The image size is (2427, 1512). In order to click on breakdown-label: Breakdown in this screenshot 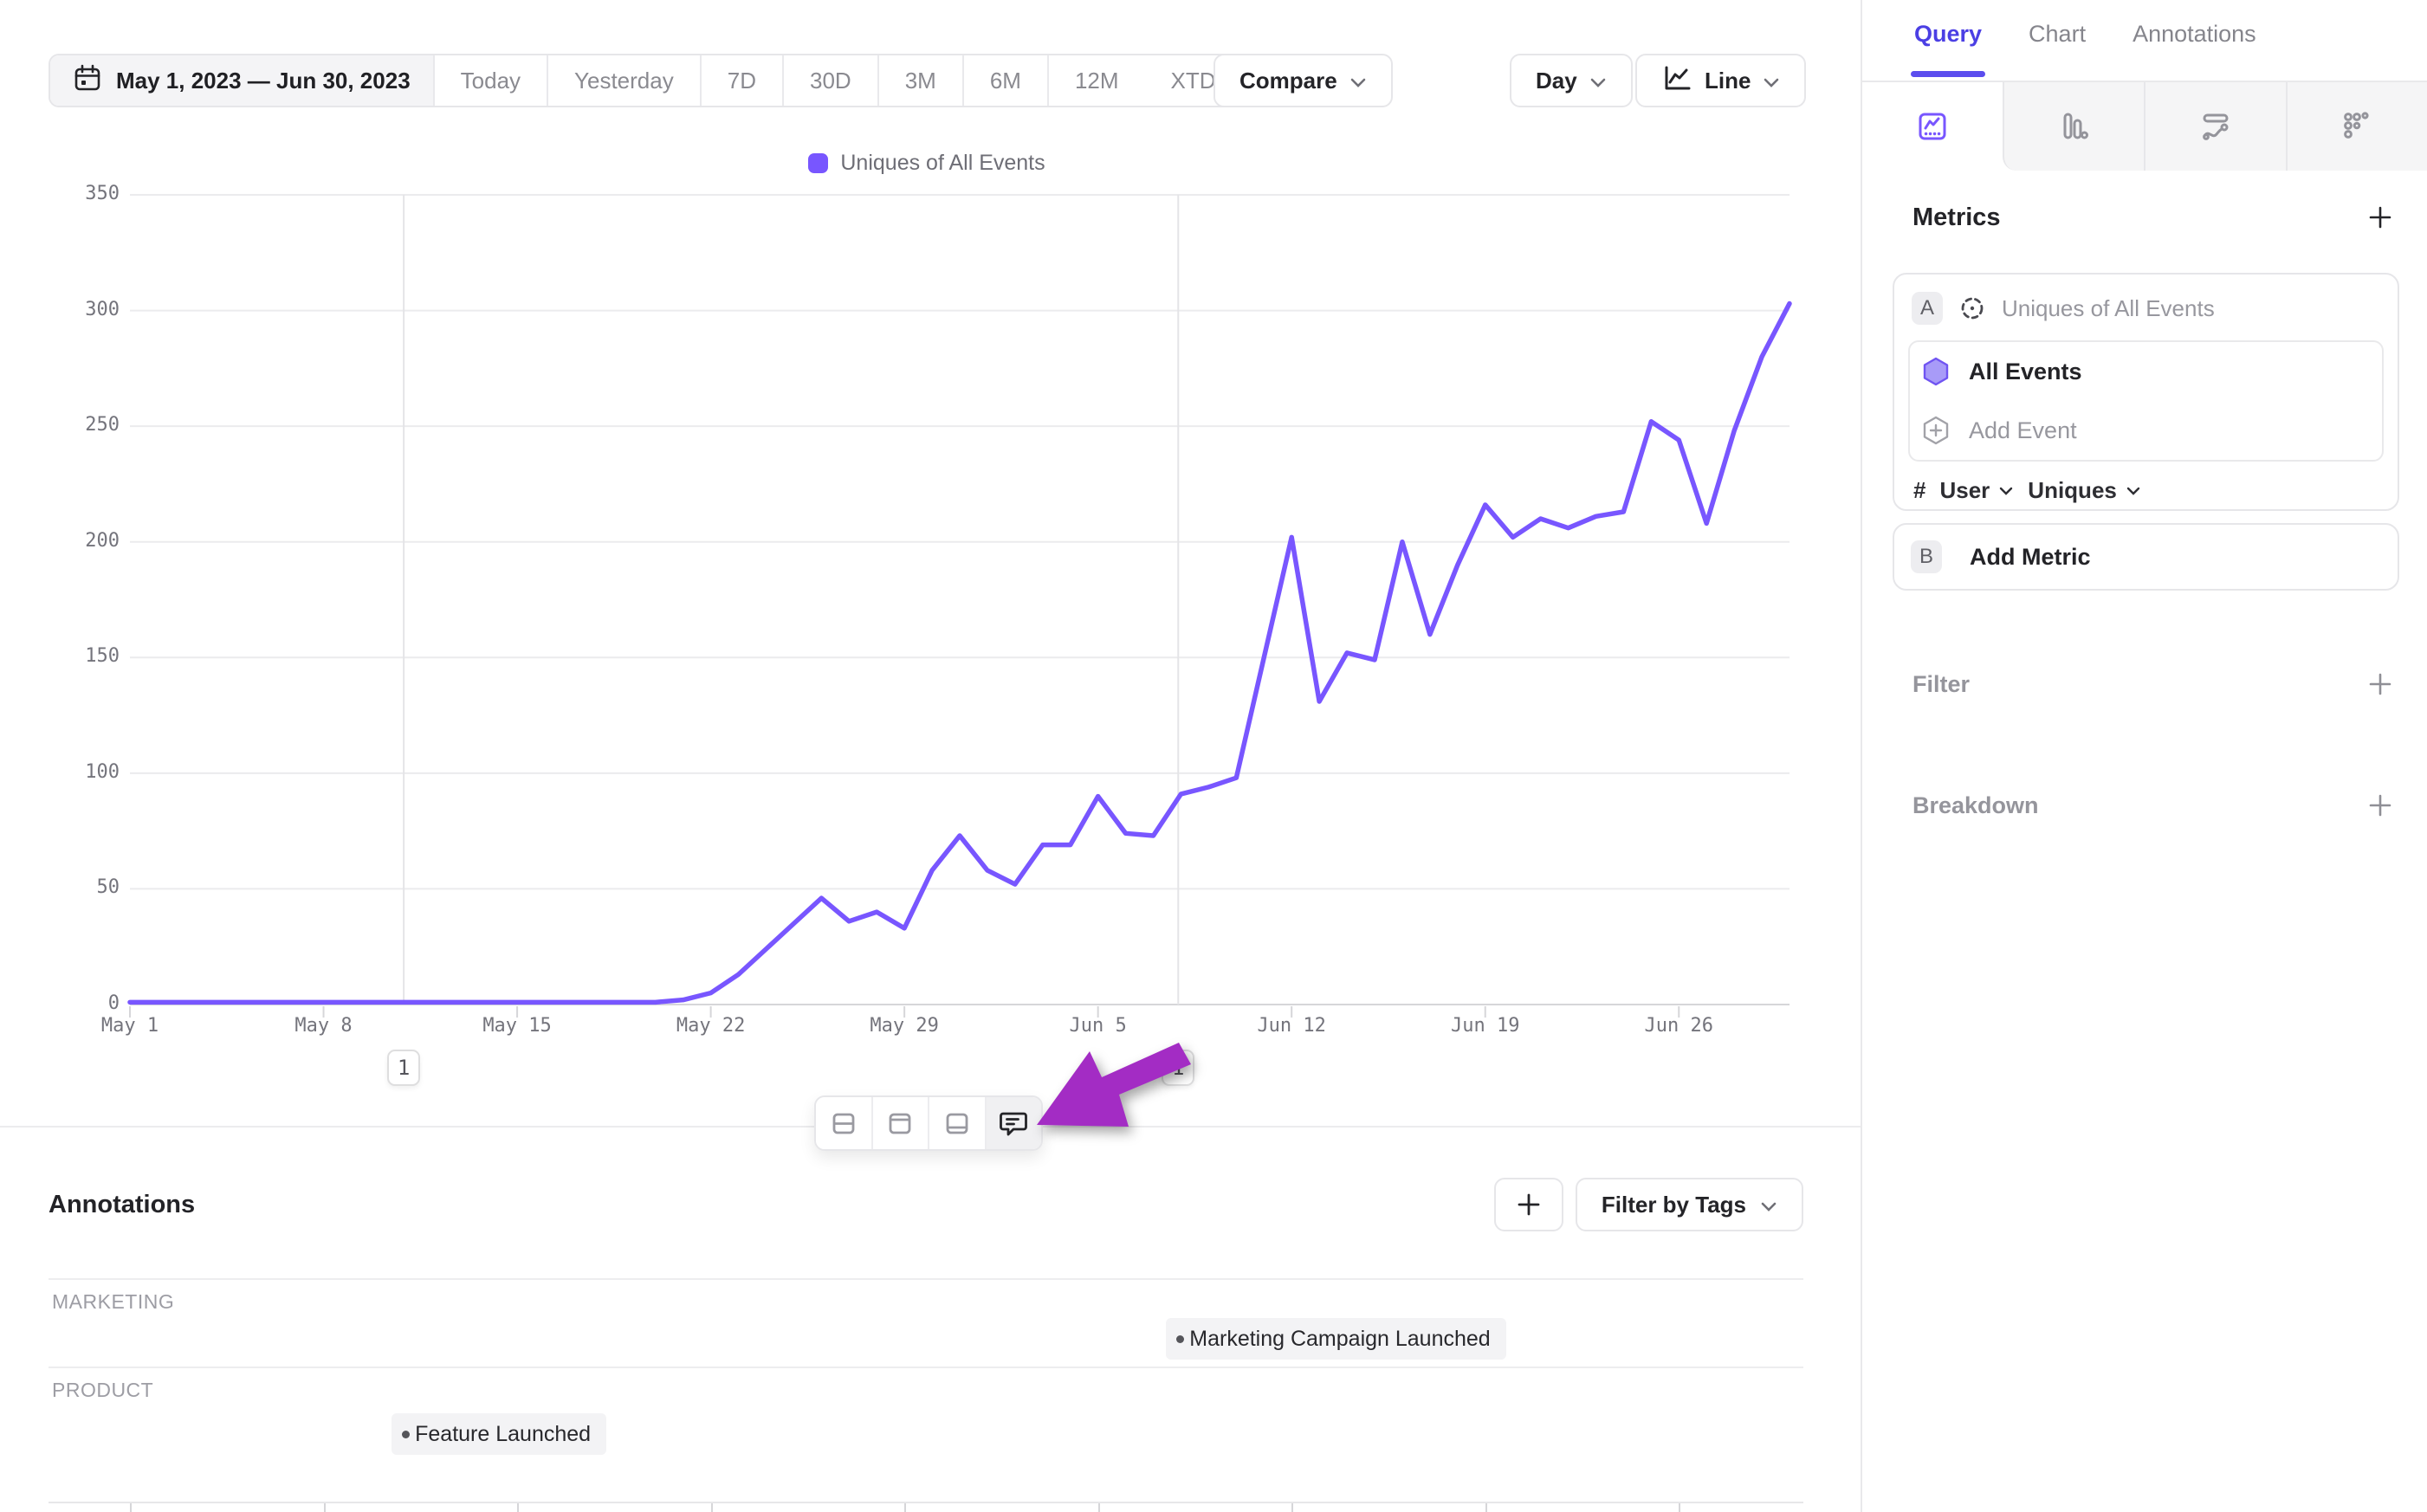, I will do `click(1976, 805)`.